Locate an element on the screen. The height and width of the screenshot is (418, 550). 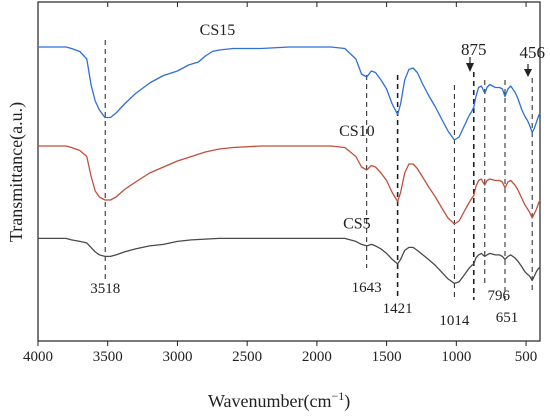
x-tick-label: 2500 is located at coordinates (247, 357).